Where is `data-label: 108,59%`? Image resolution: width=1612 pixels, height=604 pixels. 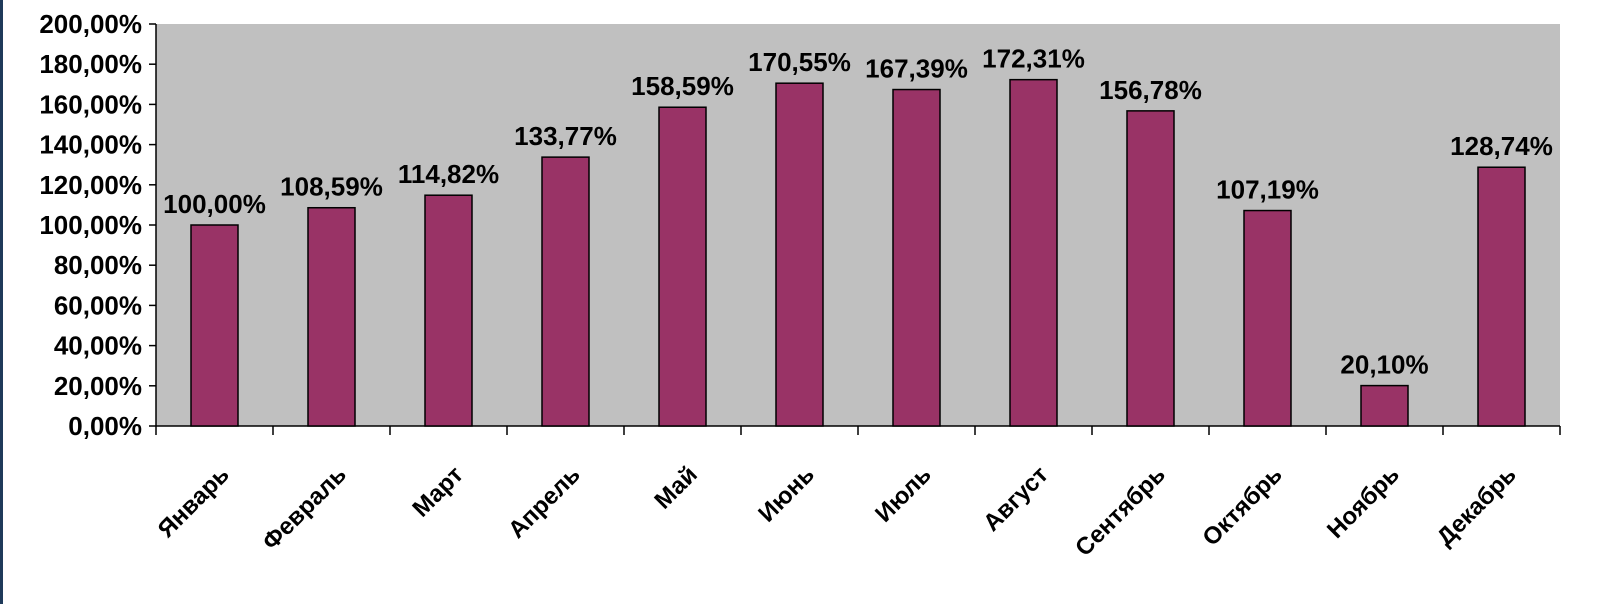 data-label: 108,59% is located at coordinates (331, 187).